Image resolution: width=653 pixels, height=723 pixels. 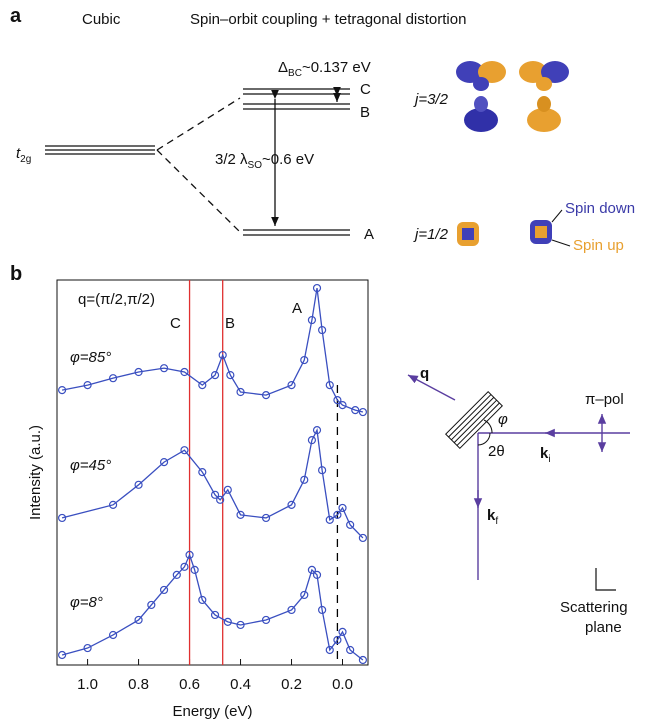 What do you see at coordinates (424, 373) in the screenshot?
I see `vector-label: q` at bounding box center [424, 373].